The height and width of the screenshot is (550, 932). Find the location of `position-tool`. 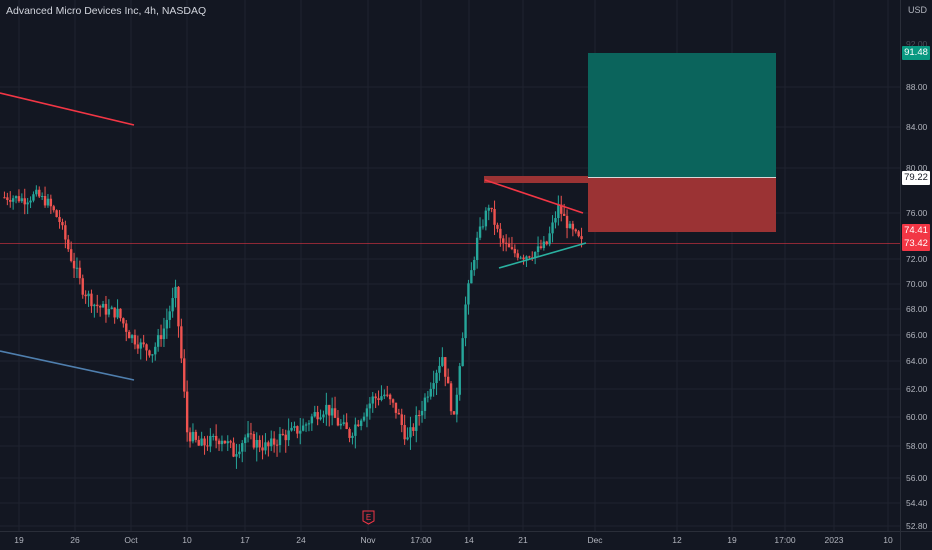

position-tool is located at coordinates (630, 142).